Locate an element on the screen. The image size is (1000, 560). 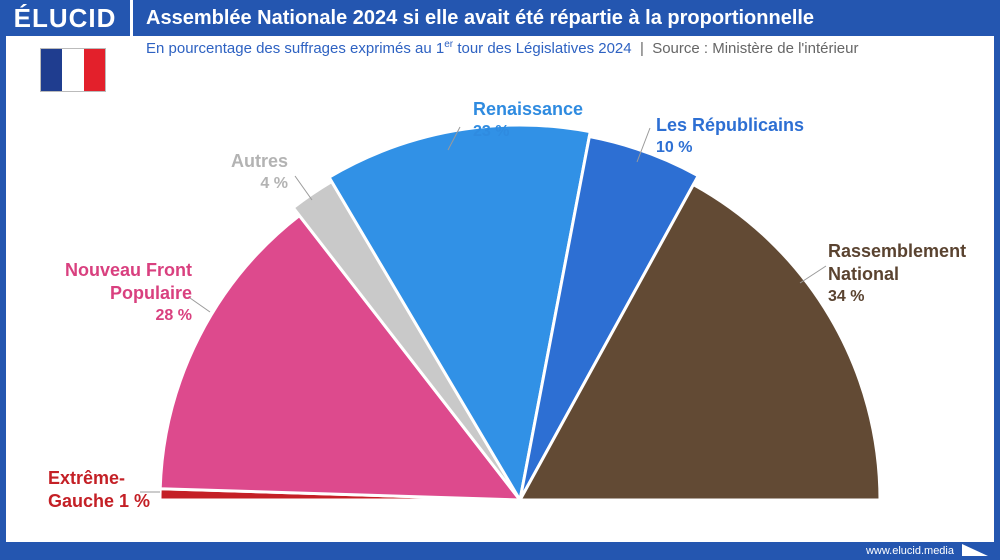
label-nfp-line2: Populaire is located at coordinates (150, 293).